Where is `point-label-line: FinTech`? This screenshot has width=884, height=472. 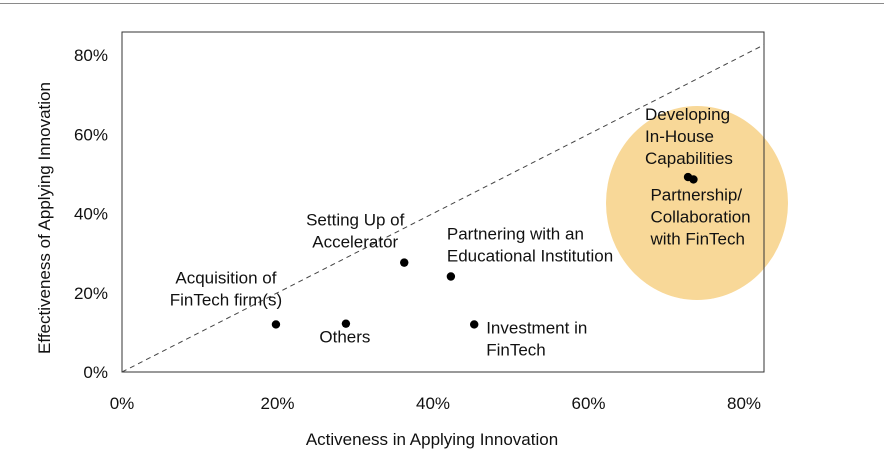
point-label-line: FinTech is located at coordinates (516, 349).